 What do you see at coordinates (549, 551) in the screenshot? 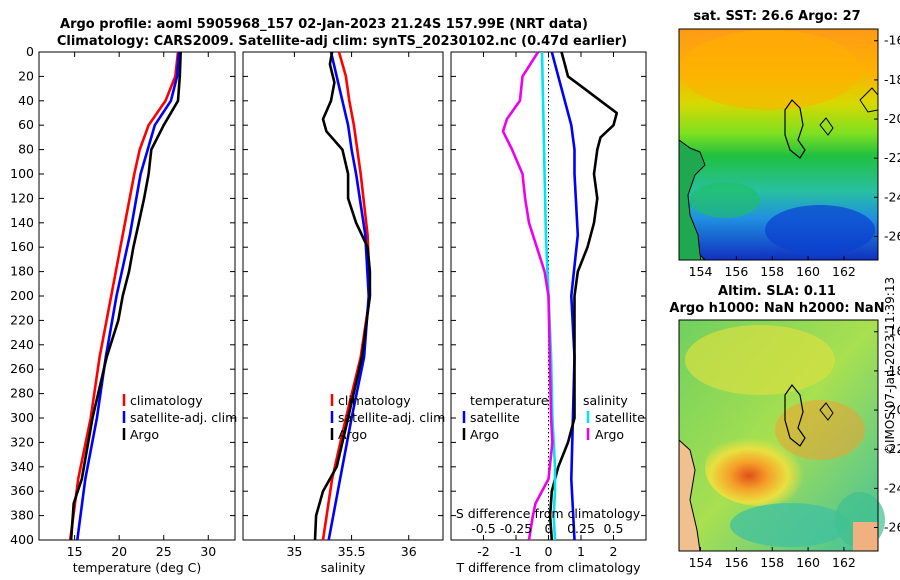
I see `x-tick-label: 0` at bounding box center [549, 551].